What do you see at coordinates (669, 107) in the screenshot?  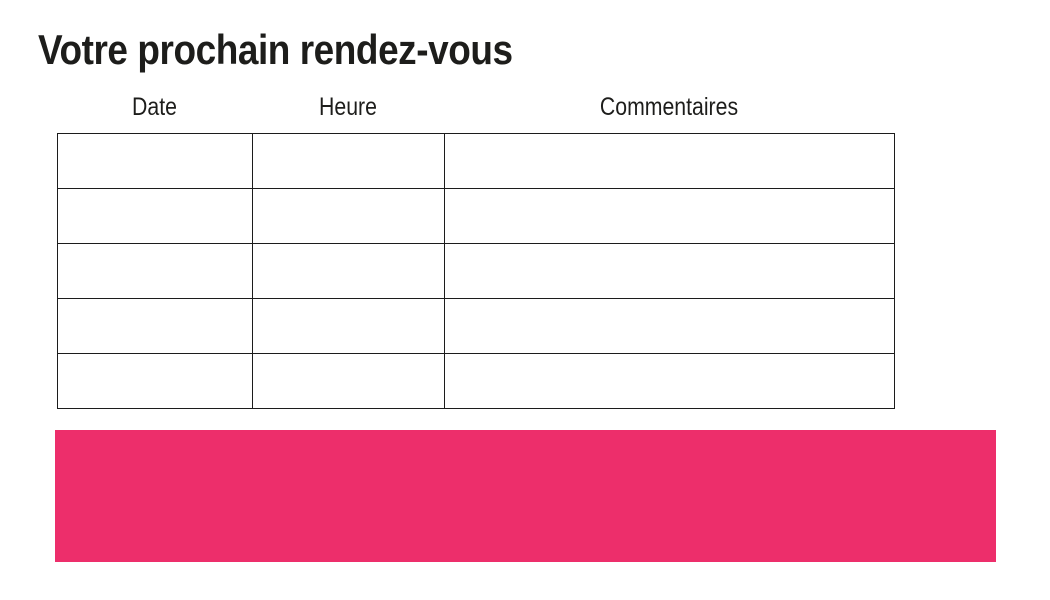 I see `column-header-commentaires: Commentaires` at bounding box center [669, 107].